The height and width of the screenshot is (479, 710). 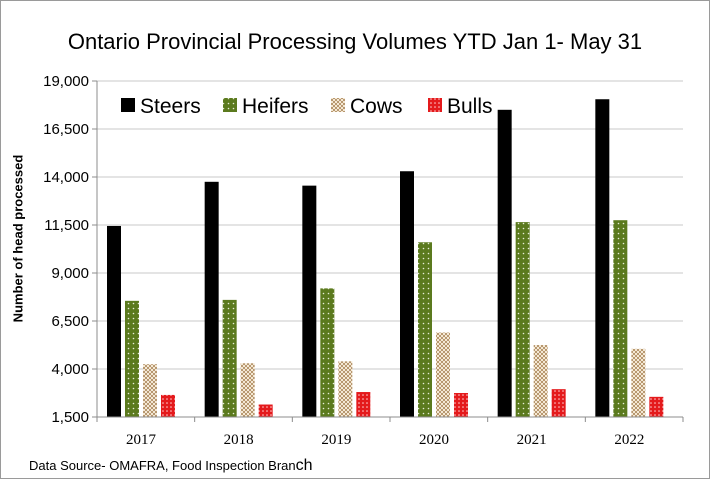 I want to click on bar-bulls-2017, so click(x=168, y=405).